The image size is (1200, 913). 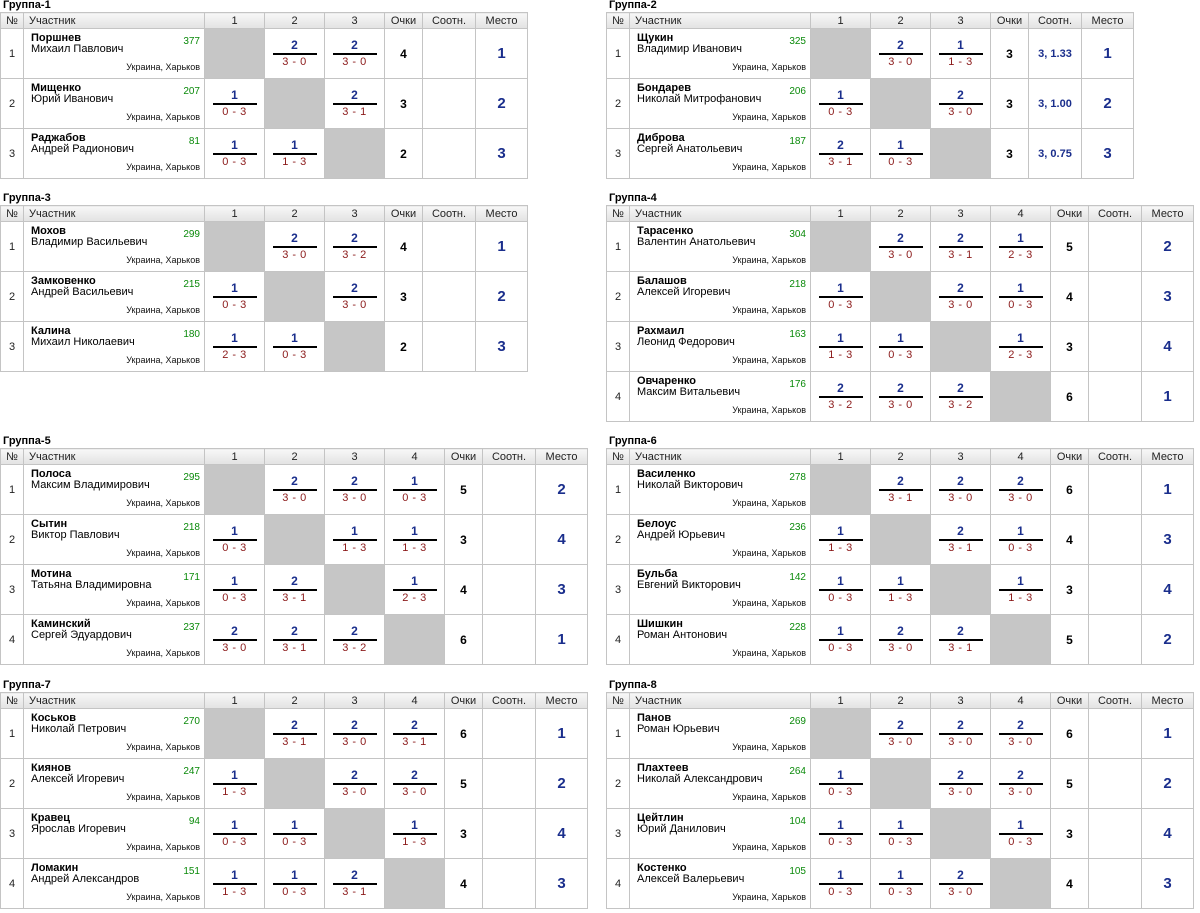 What do you see at coordinates (61, 623) in the screenshot?
I see `player-surname: Каминский` at bounding box center [61, 623].